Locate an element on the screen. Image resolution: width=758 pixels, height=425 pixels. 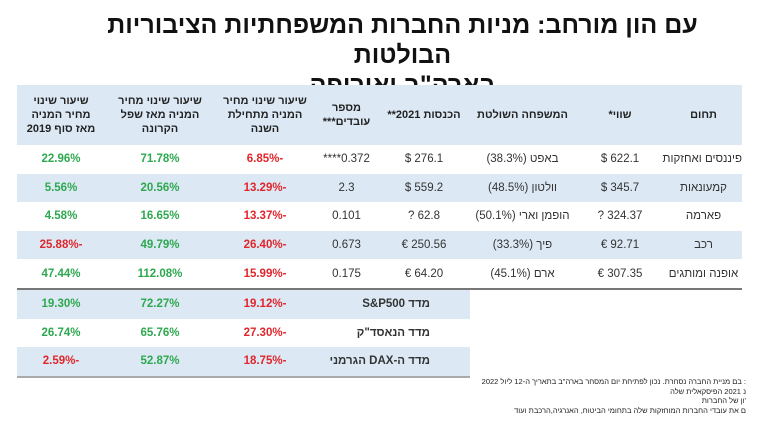
column-header: שיעור שינוי מחיר המניה מתחילת השנה is located at coordinates (265, 115).